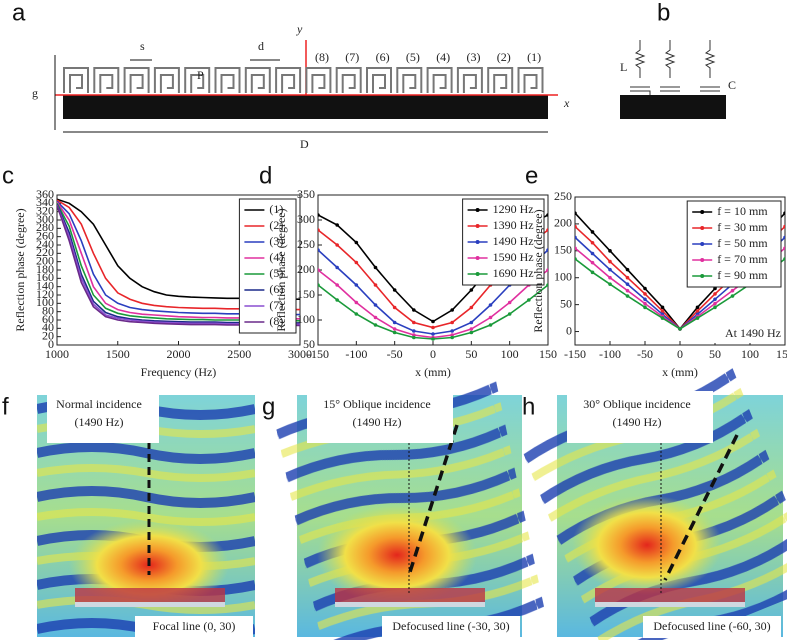  Describe the element at coordinates (45, 235) in the screenshot. I see `y-tick-label: 260` at that location.